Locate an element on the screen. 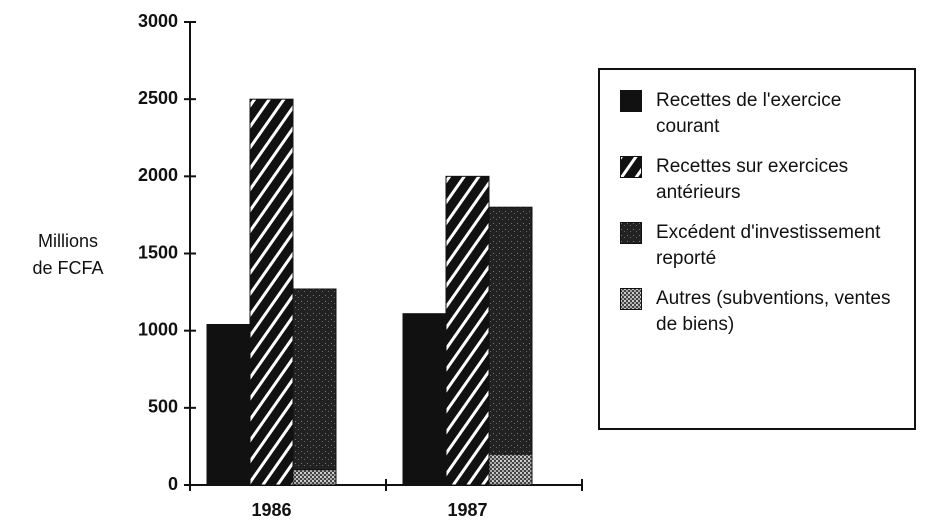 The image size is (927, 524). y-label-line: de FCFA is located at coordinates (67, 268).